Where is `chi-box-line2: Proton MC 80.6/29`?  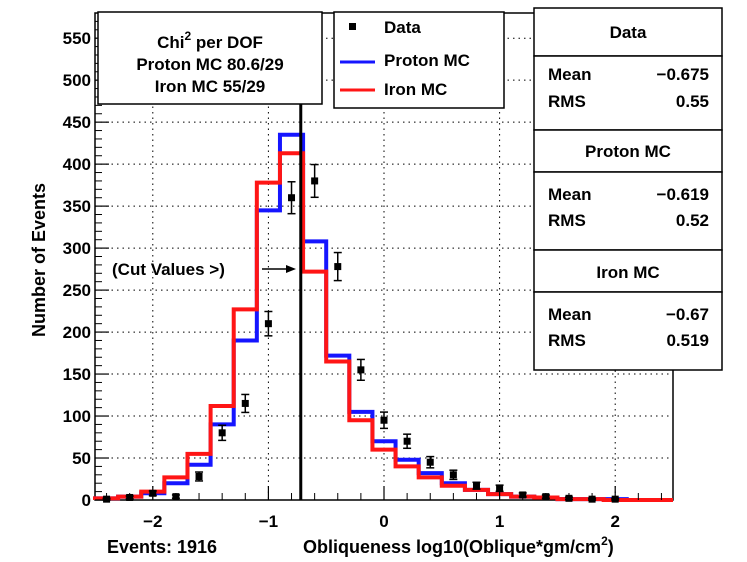
chi-box-line2: Proton MC 80.6/29 is located at coordinates (209, 64).